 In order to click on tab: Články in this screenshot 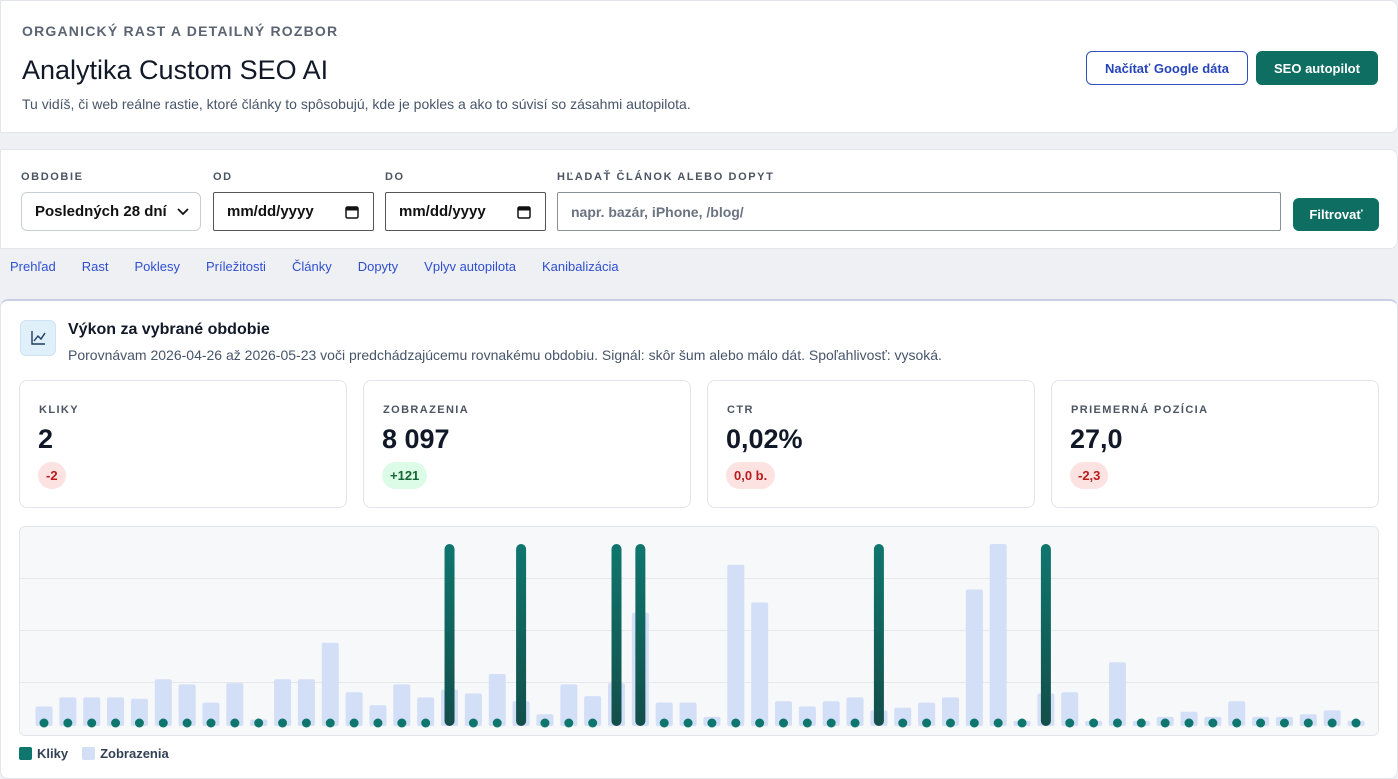, I will do `click(311, 266)`.